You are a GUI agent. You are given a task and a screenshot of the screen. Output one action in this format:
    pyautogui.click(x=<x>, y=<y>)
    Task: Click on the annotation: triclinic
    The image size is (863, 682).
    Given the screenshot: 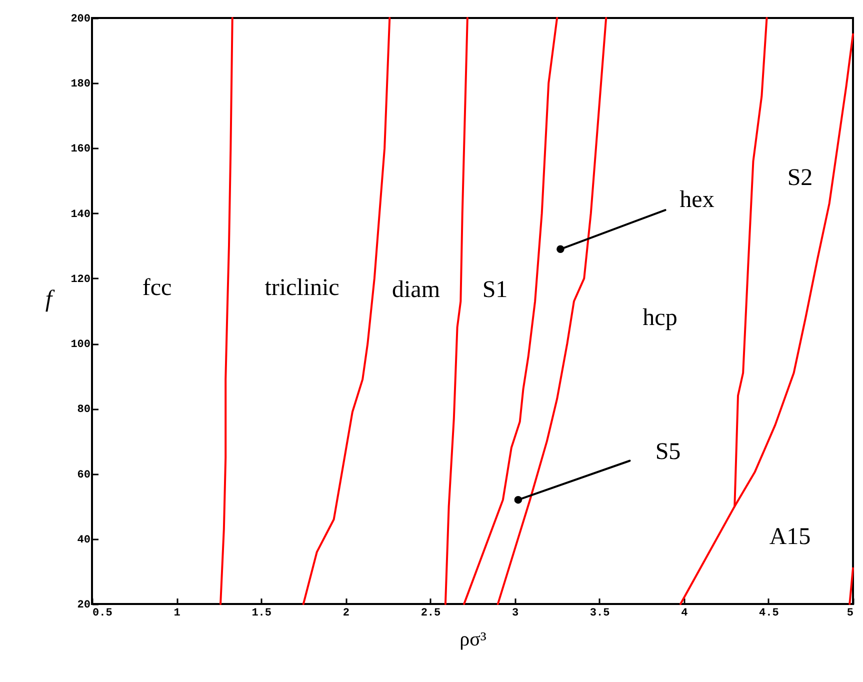 What is the action you would take?
    pyautogui.click(x=302, y=288)
    